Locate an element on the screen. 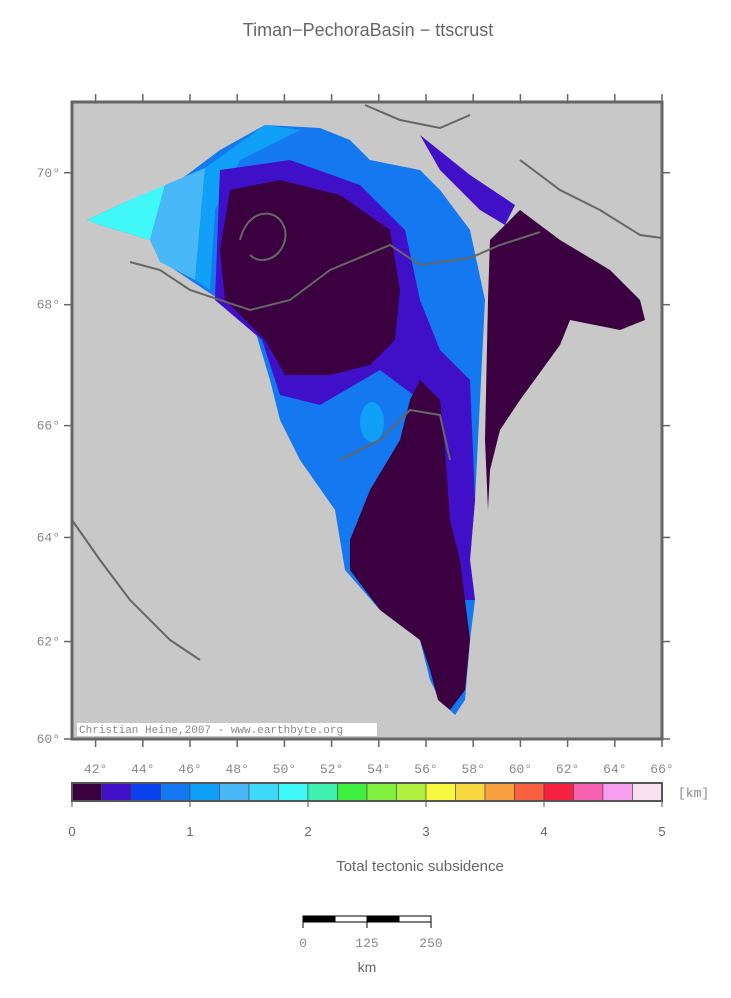 The height and width of the screenshot is (998, 731). basin-east is located at coordinates (565, 360).